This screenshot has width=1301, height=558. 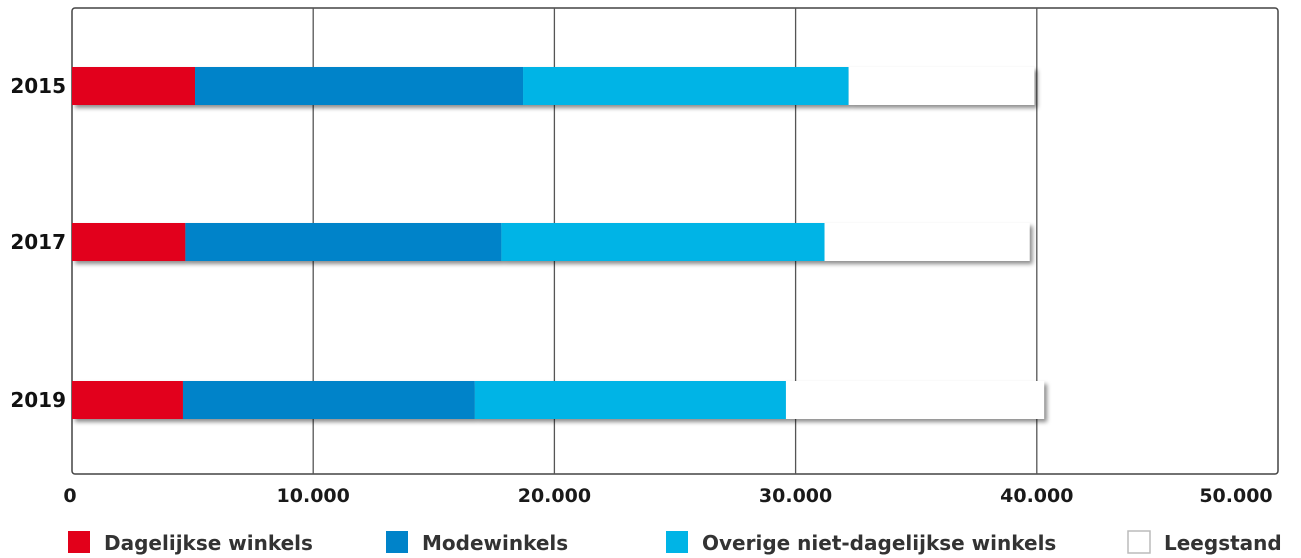 What do you see at coordinates (1036, 496) in the screenshot?
I see `x-tick-label: 40.000` at bounding box center [1036, 496].